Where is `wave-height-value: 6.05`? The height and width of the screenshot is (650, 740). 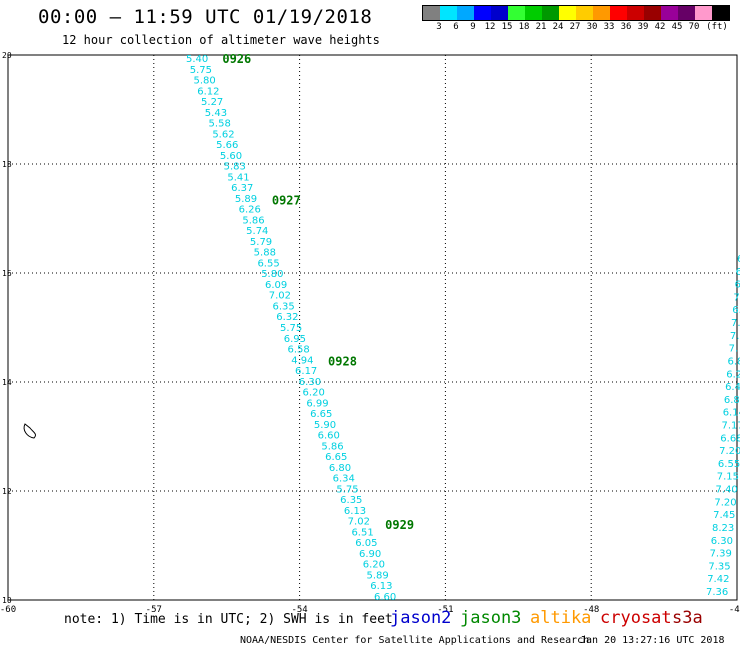
wave-height-value: 6.05 is located at coordinates (366, 543).